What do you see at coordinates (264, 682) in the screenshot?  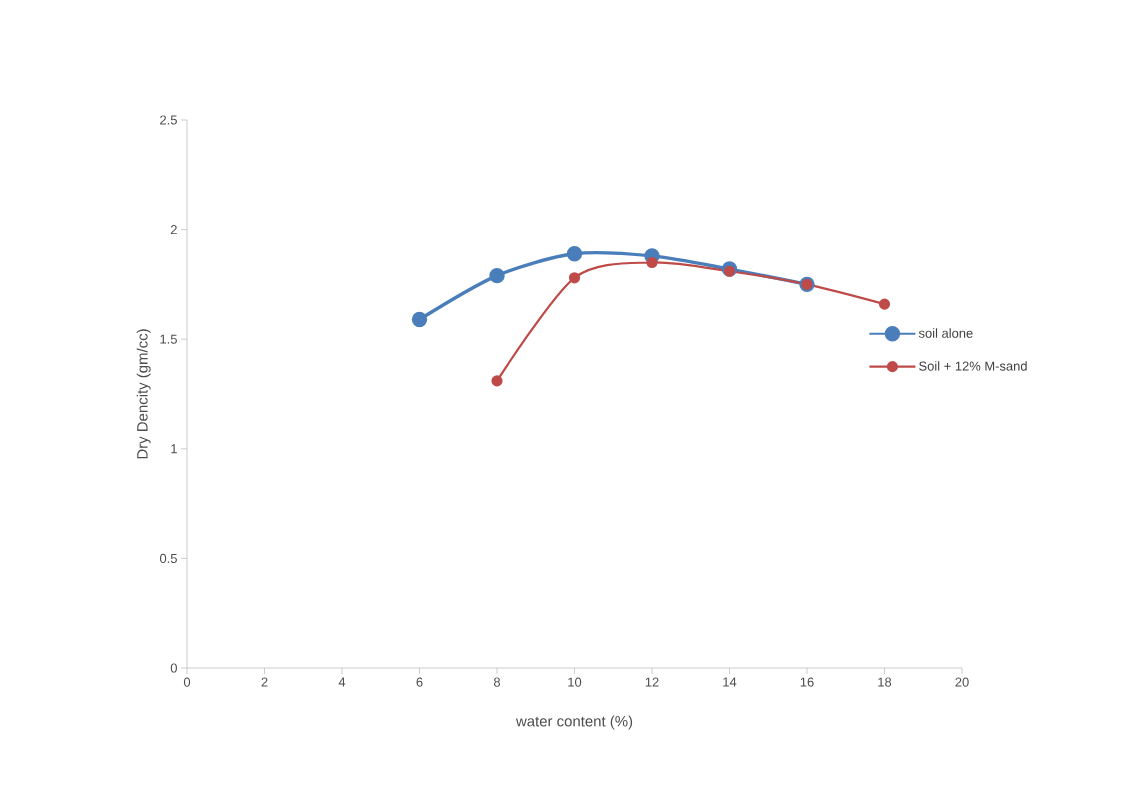 I see `x-tick-label: 2` at bounding box center [264, 682].